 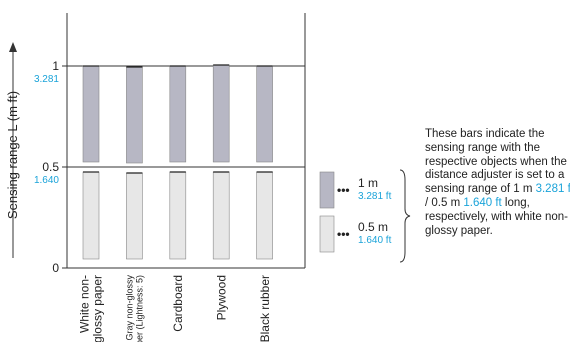 I want to click on legend-brace, so click(x=405, y=216).